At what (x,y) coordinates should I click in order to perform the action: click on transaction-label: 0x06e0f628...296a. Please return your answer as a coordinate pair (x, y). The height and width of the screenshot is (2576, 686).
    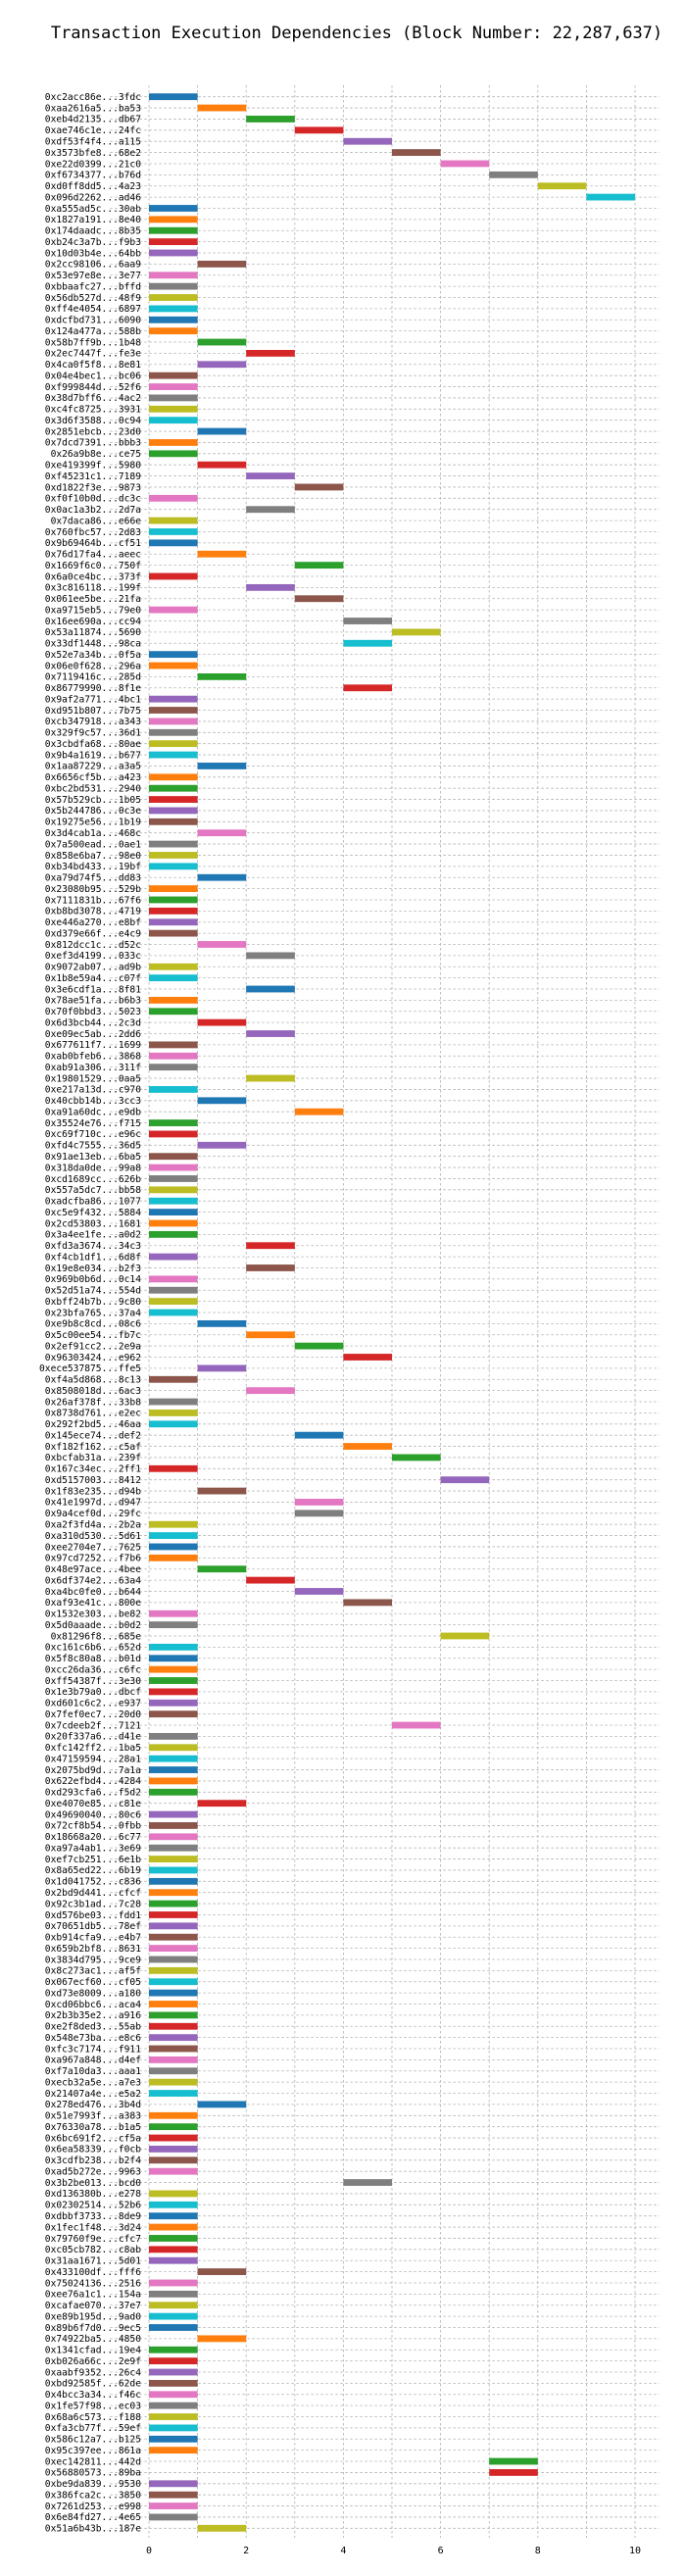
    Looking at the image, I should click on (93, 666).